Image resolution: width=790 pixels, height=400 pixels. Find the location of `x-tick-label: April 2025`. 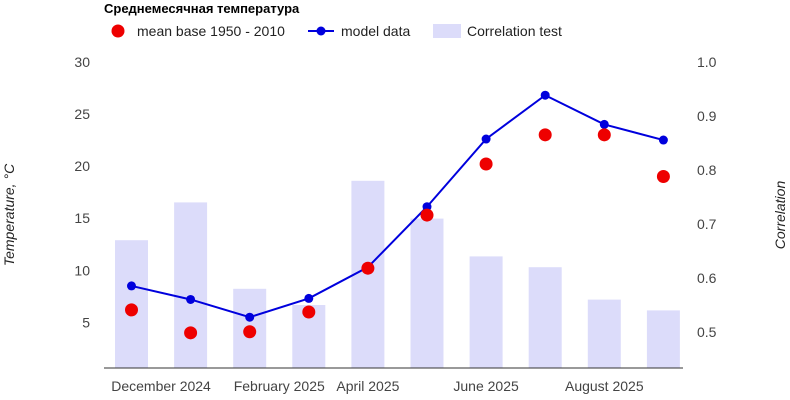

x-tick-label: April 2025 is located at coordinates (367, 386).